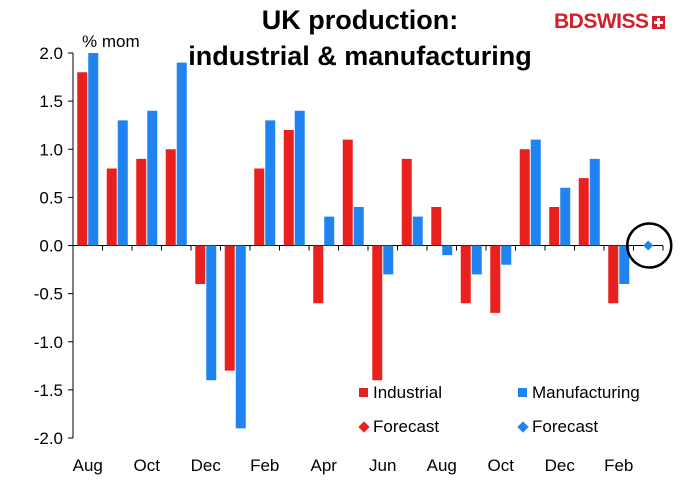 This screenshot has height=499, width=700. What do you see at coordinates (51, 197) in the screenshot?
I see `y-tick-label: 0.5` at bounding box center [51, 197].